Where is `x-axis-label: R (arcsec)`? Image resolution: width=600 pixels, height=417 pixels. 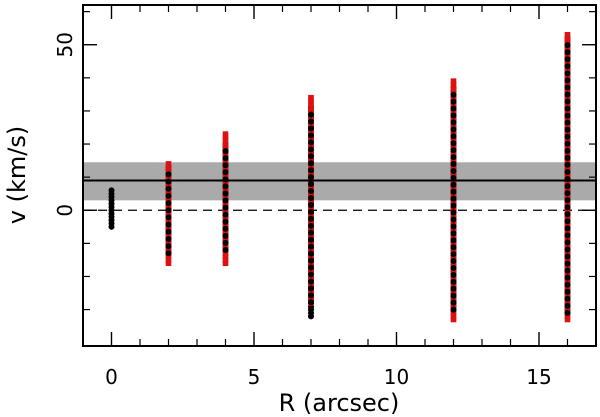 x-axis-label: R (arcsec) is located at coordinates (339, 403).